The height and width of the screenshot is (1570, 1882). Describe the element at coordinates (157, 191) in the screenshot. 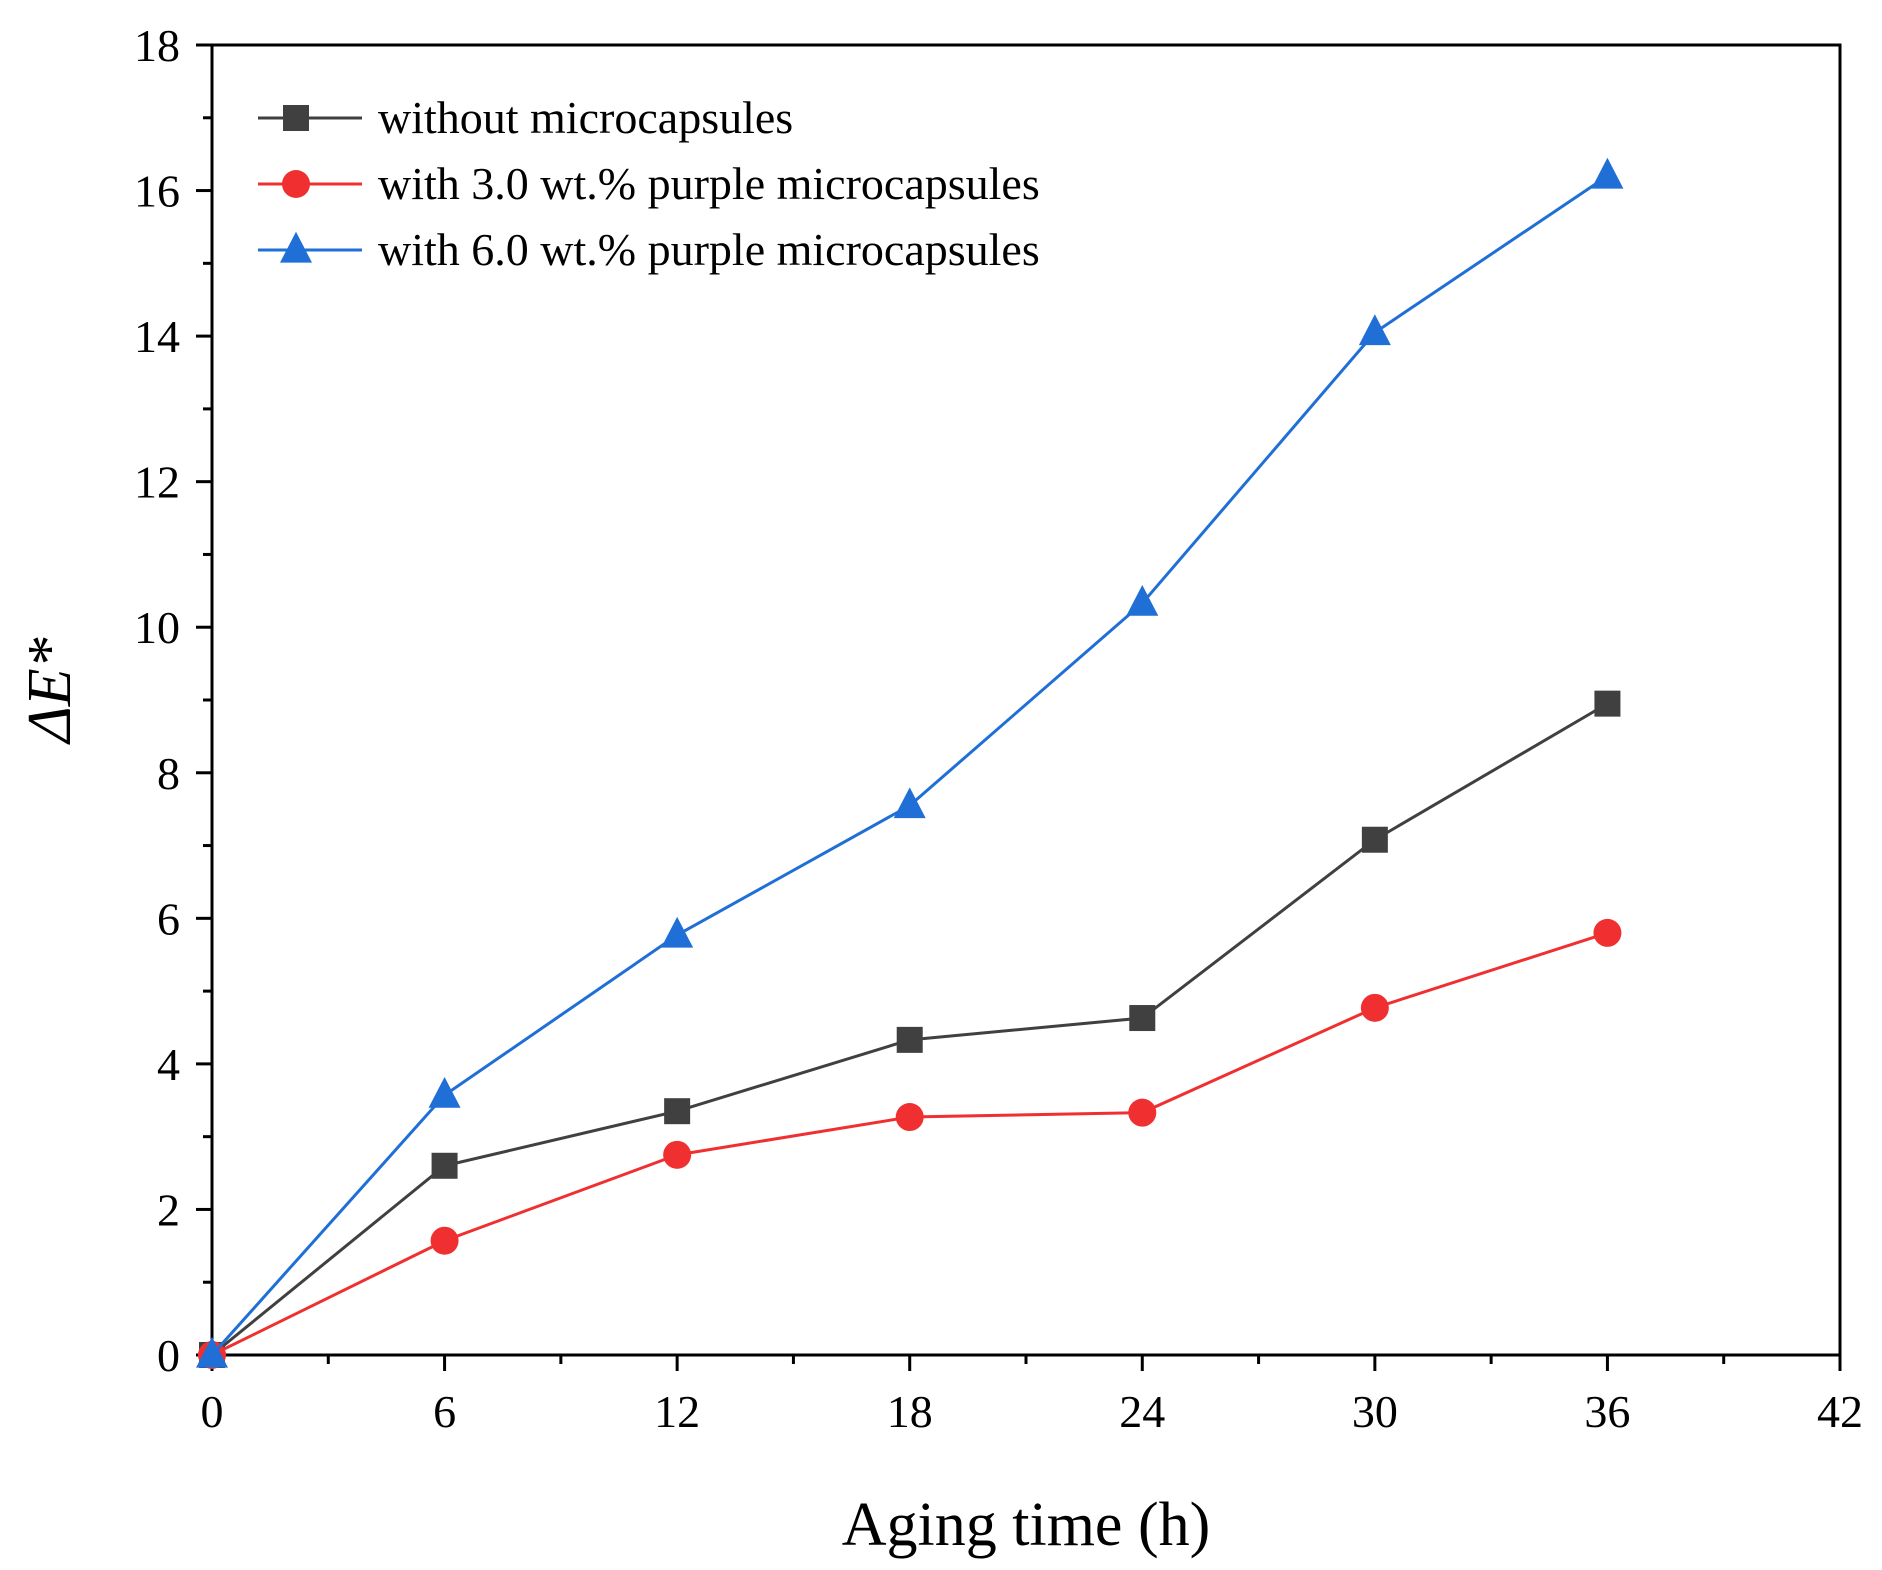

I see `y-tick-label: 16` at that location.